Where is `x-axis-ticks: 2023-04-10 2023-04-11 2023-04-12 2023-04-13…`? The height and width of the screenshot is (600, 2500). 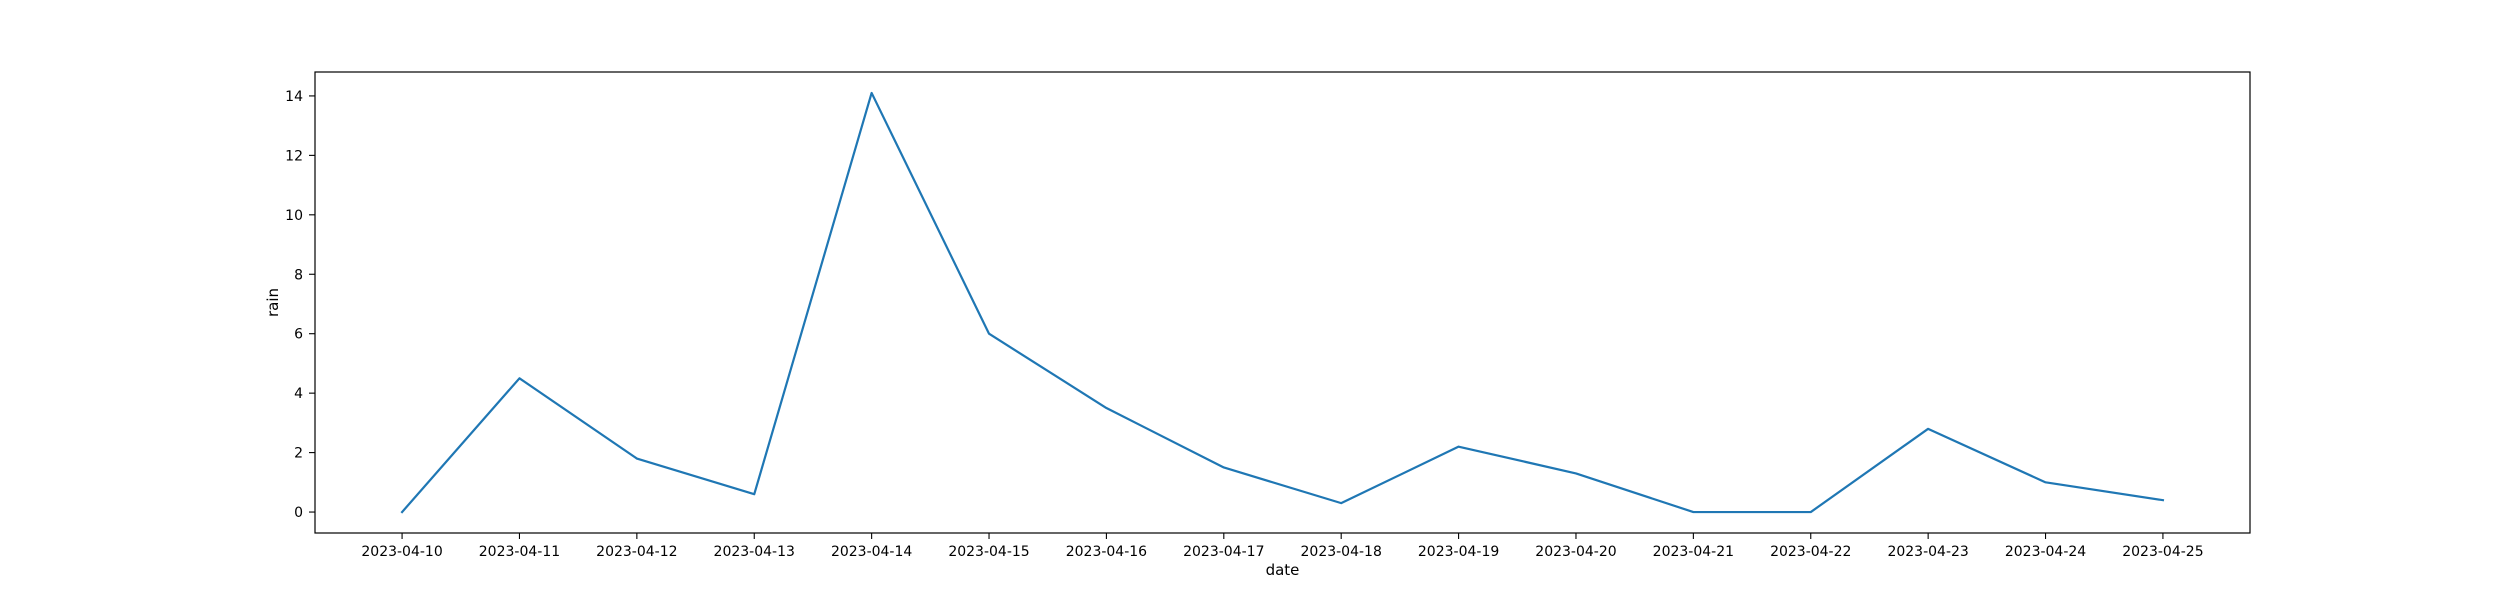 x-axis-ticks: 2023-04-10 2023-04-11 2023-04-12 2023-04-13… is located at coordinates (1282, 546).